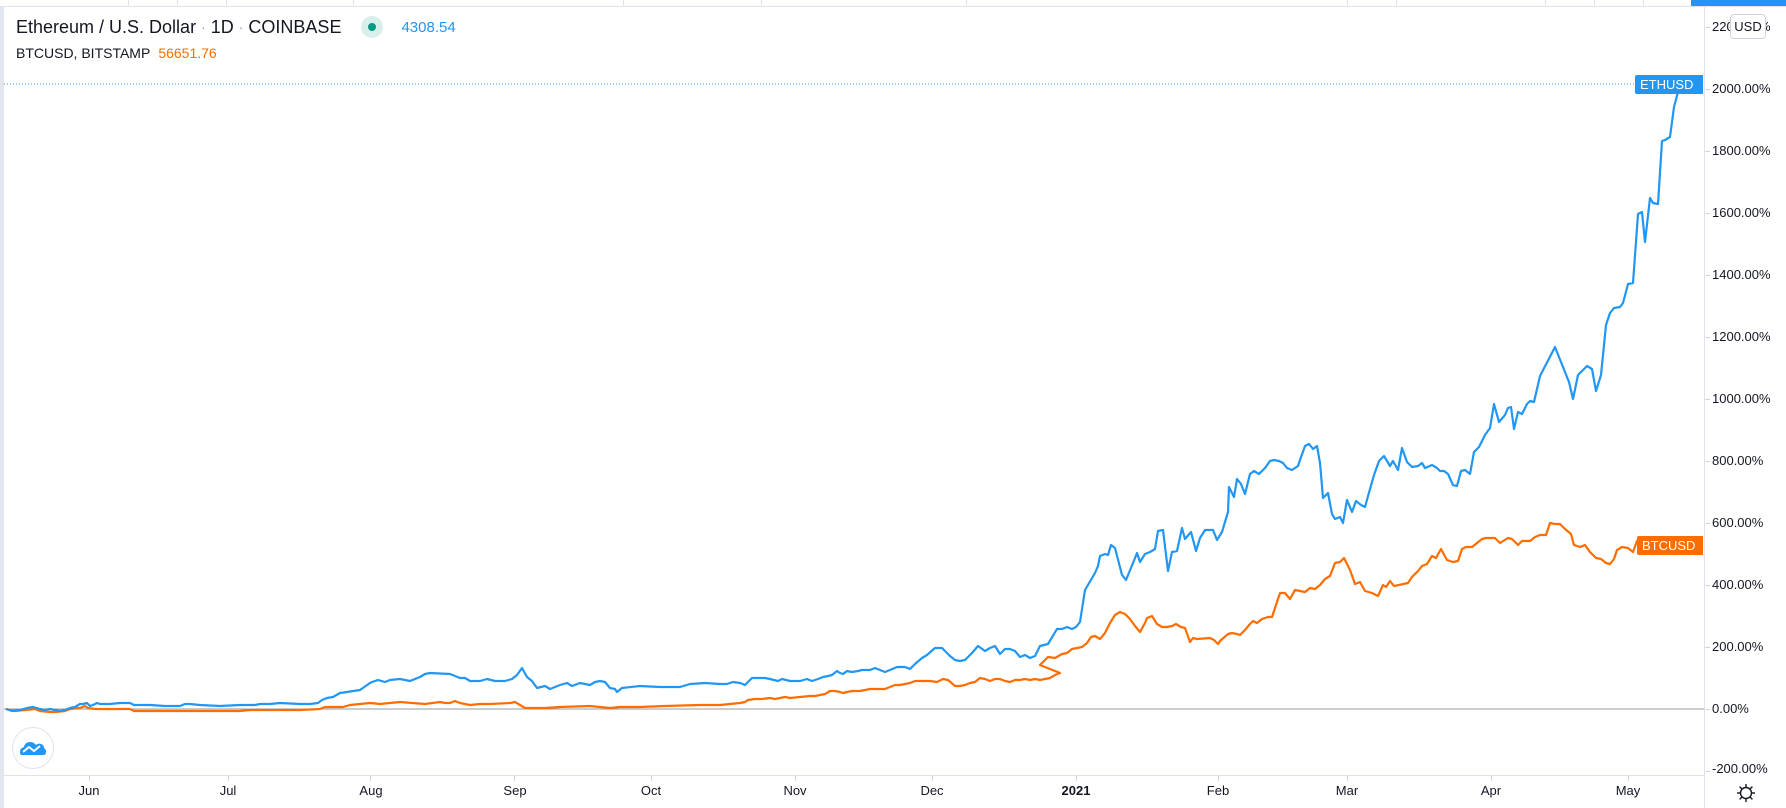  I want to click on price-label: 0.00%, so click(1730, 708).